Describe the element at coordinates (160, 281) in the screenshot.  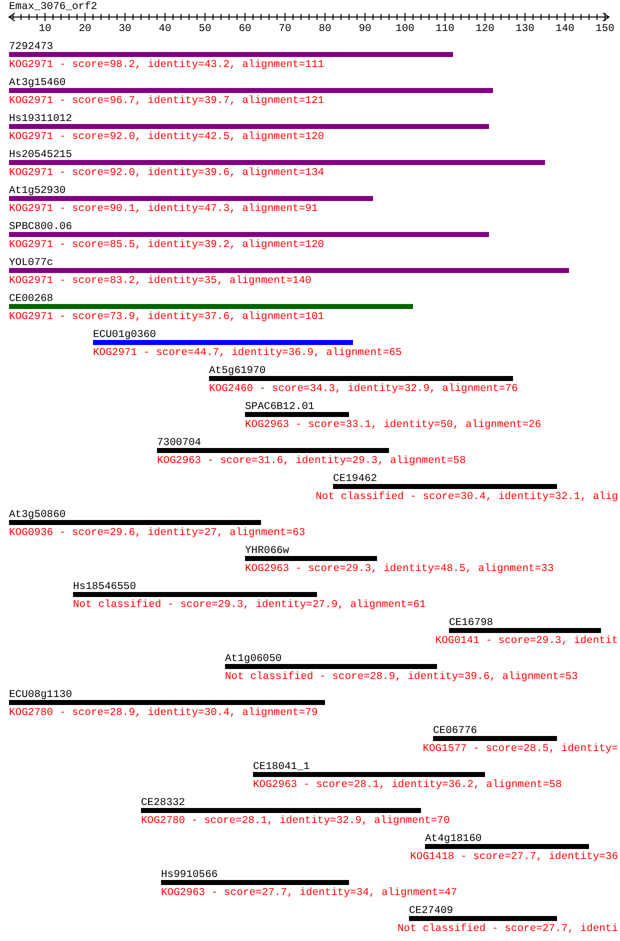
I see `annotation: KOG2971 - score=83.2, identity=35, alignment=140` at that location.